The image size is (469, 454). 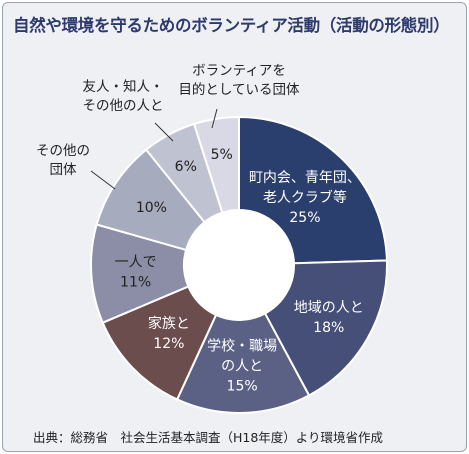 What do you see at coordinates (123, 96) in the screenshot?
I see `slice-label-6: 友人・知人・その他の人と` at bounding box center [123, 96].